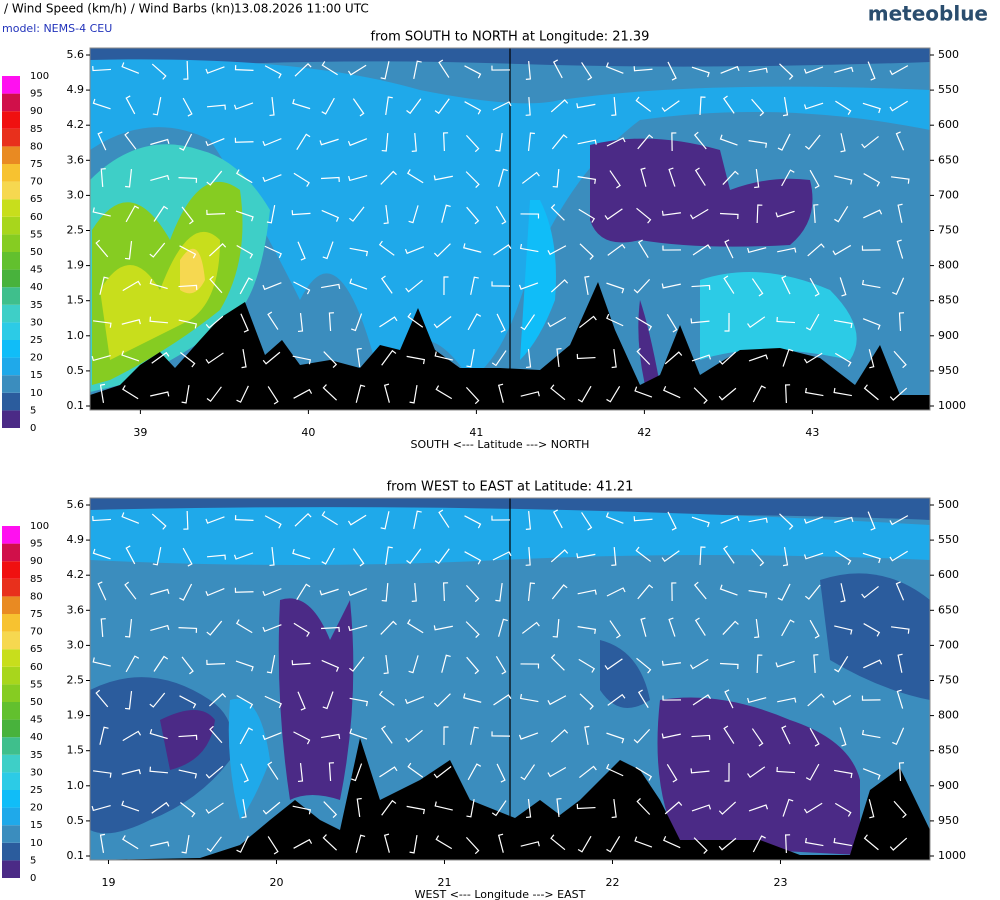 This screenshot has height=900, width=1000. I want to click on y-tick-label: 0.1, so click(76, 855).